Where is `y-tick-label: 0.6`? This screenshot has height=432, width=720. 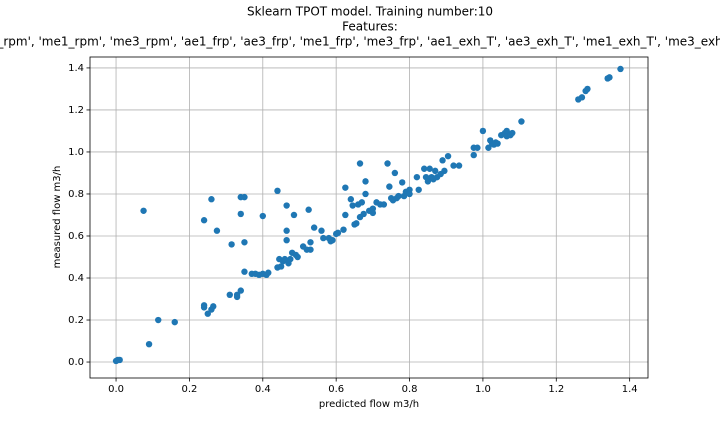
y-tick-label: 0.6 is located at coordinates (76, 236).